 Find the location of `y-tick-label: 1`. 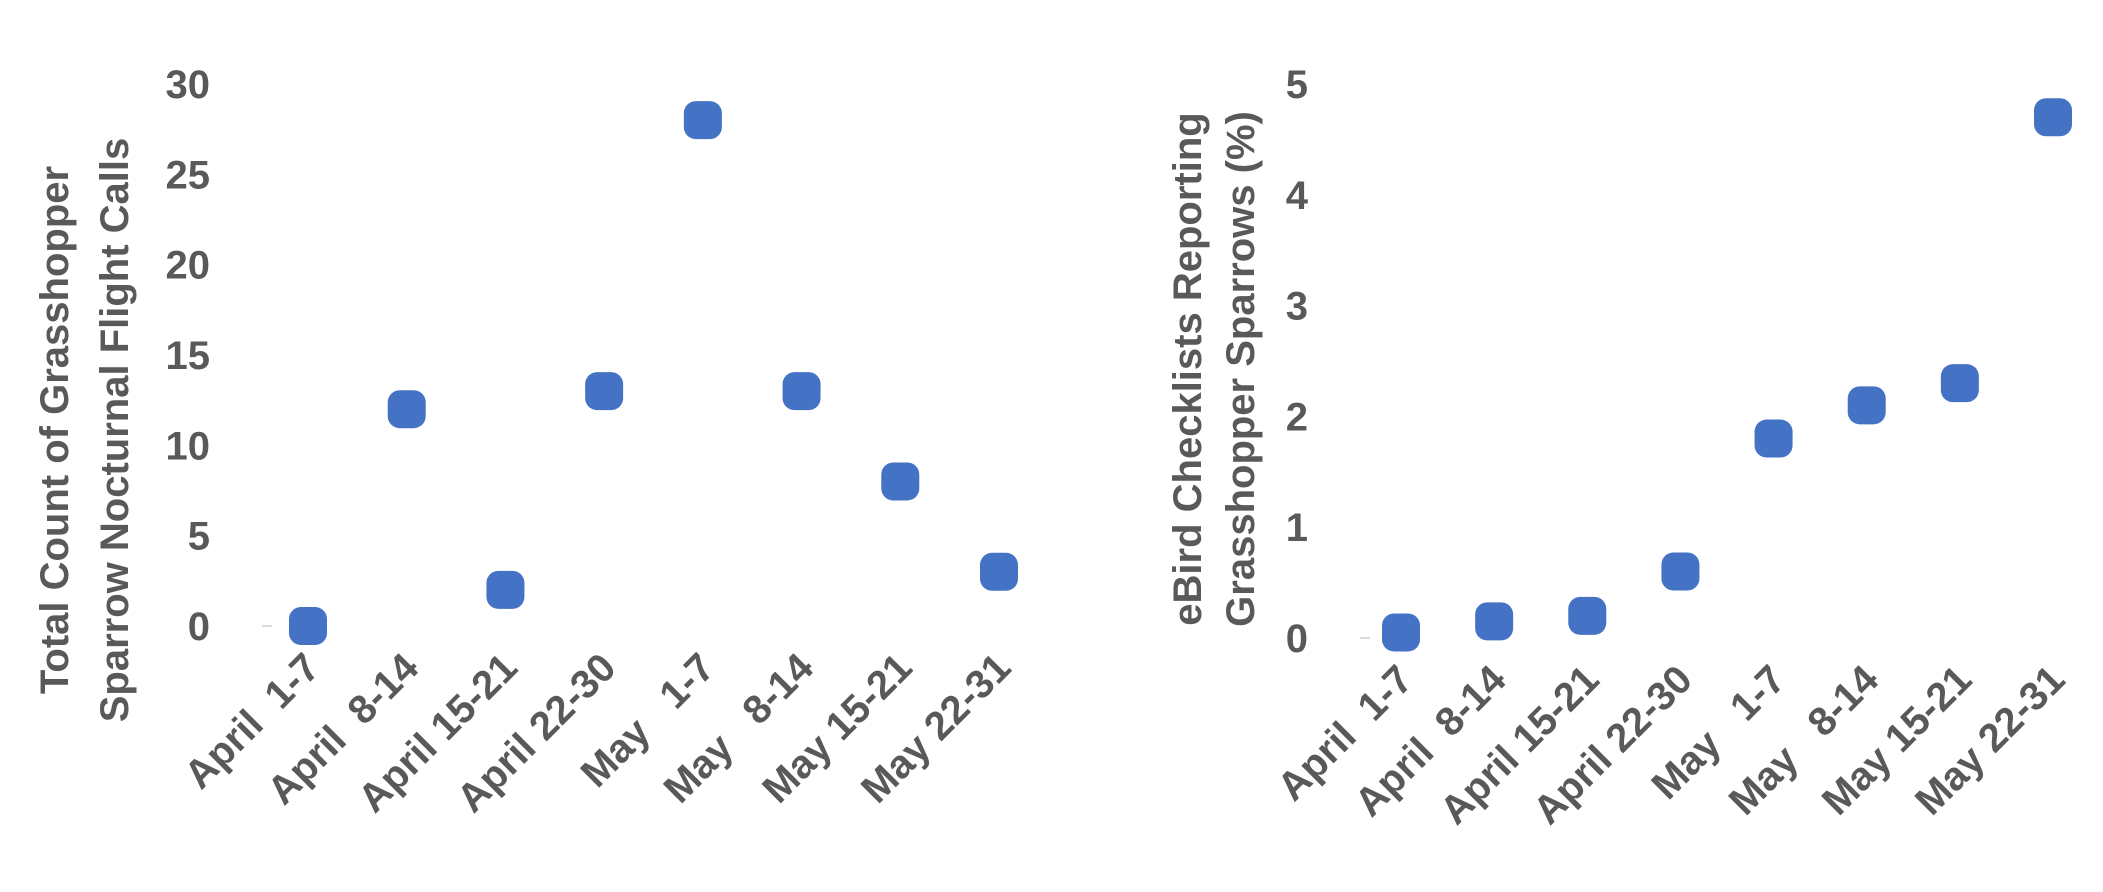

y-tick-label: 1 is located at coordinates (1297, 528).